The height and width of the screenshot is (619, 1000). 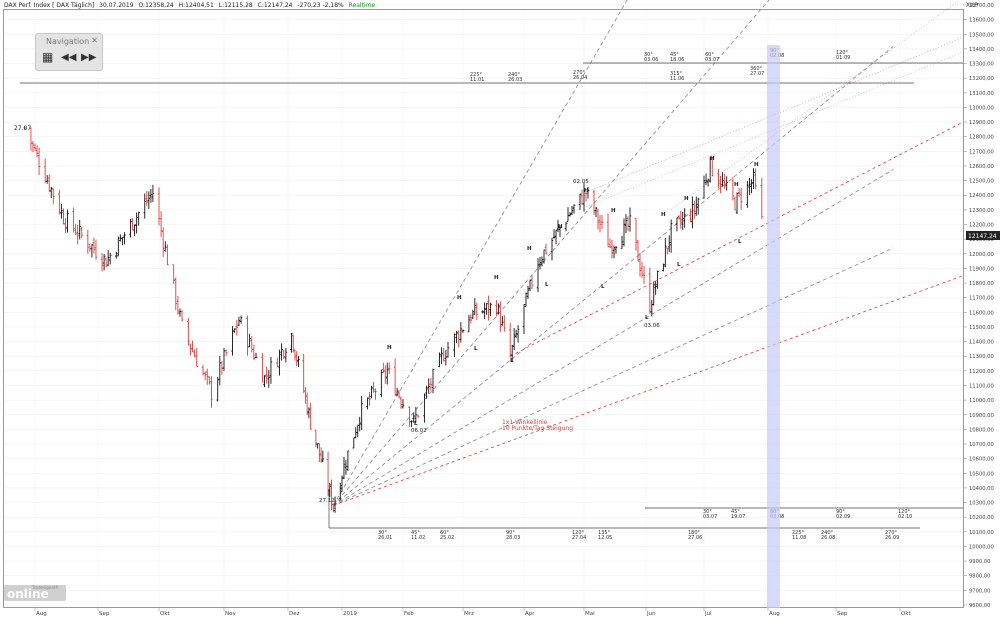 What do you see at coordinates (981, 313) in the screenshot?
I see `y-tick-label: 11600,00` at bounding box center [981, 313].